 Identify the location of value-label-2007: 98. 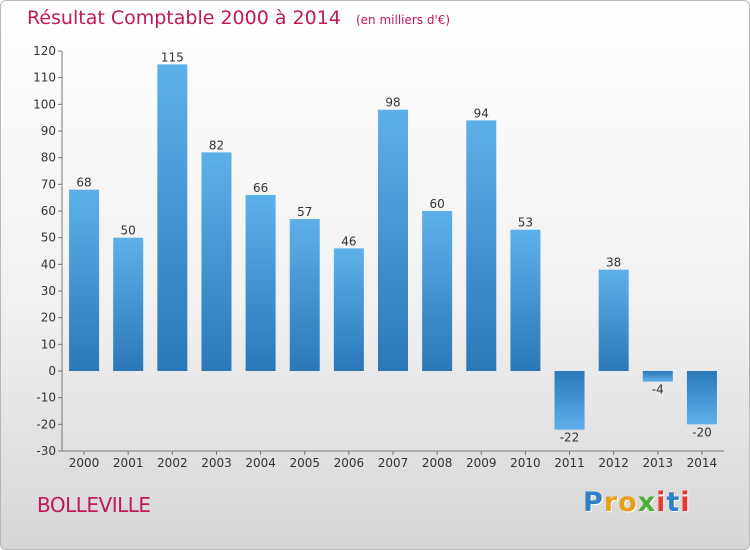
(392, 103).